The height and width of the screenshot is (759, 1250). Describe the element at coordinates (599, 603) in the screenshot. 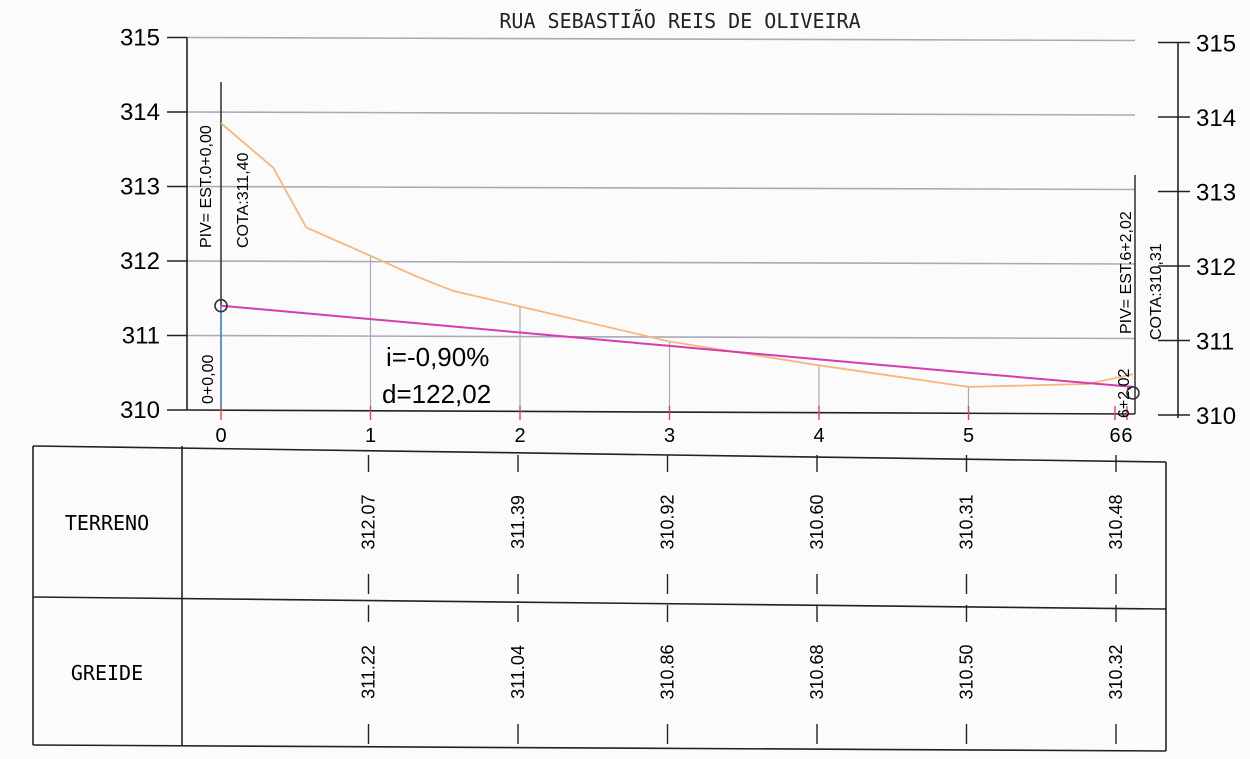

I see `table-mid` at that location.